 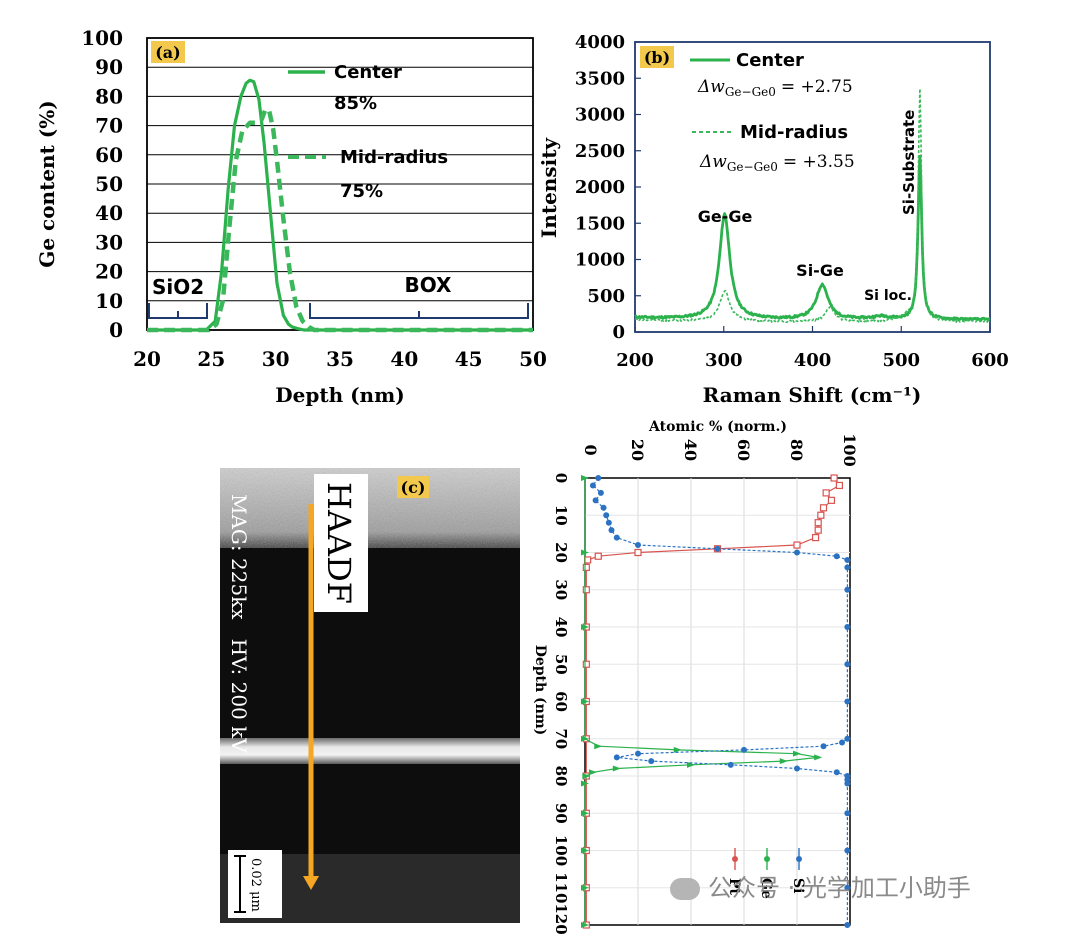 I want to click on panel-b-y-ticks: 0 500 1000 1500 2000 2500 3000 3500 4000, so click(x=608, y=187).